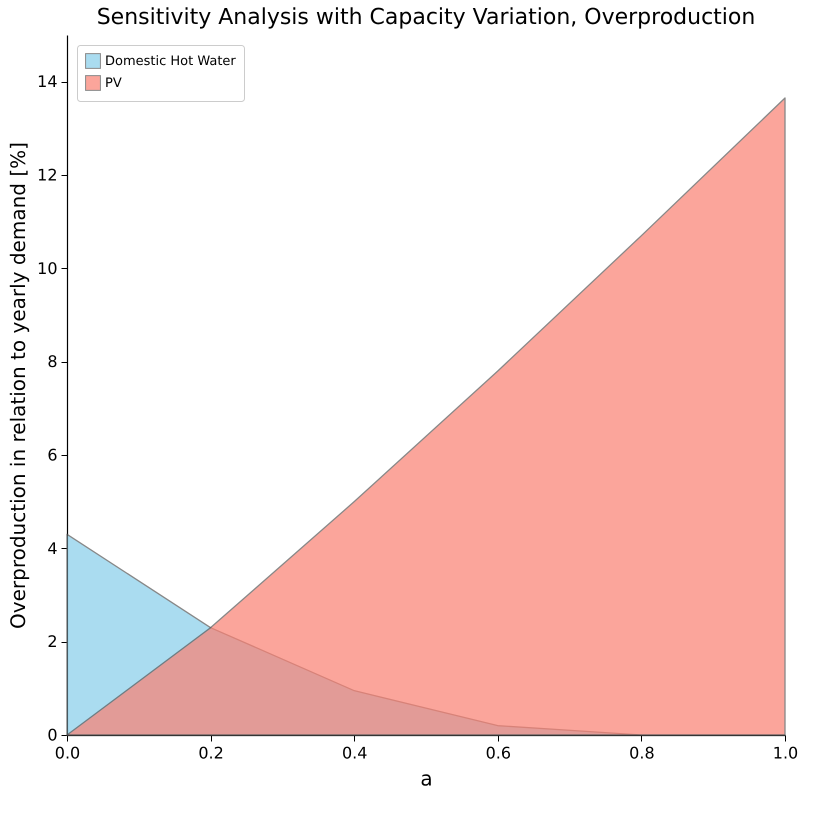 Image resolution: width=815 pixels, height=814 pixels. What do you see at coordinates (52, 548) in the screenshot?
I see `y-tick-label: 4` at bounding box center [52, 548].